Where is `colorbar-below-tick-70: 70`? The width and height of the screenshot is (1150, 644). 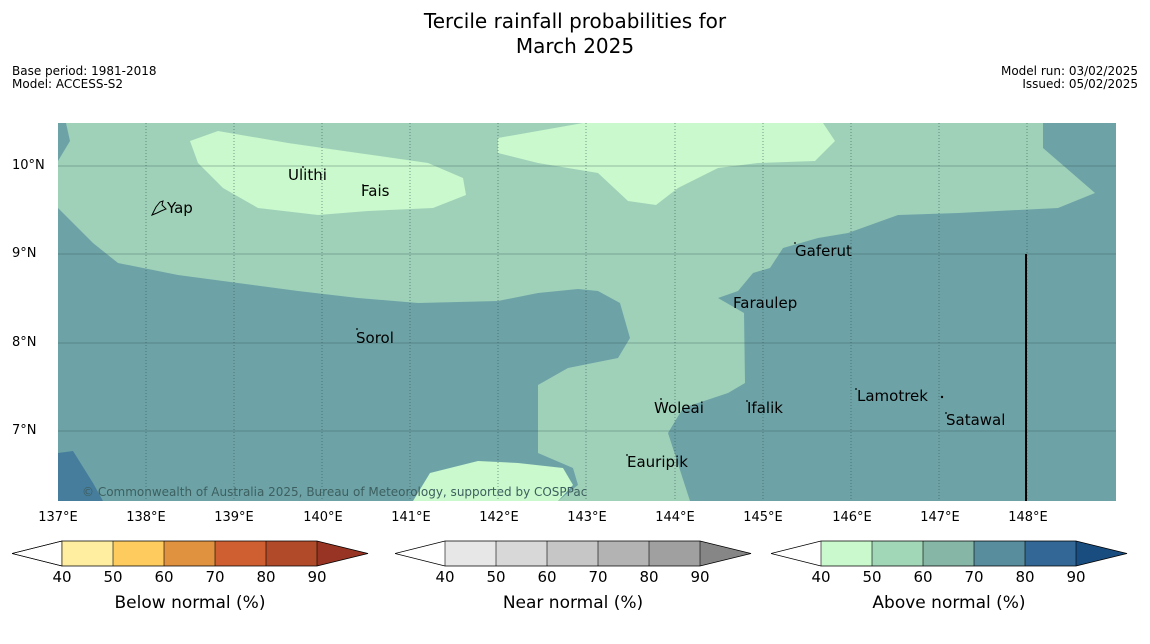
colorbar-below-tick-70: 70 is located at coordinates (215, 577).